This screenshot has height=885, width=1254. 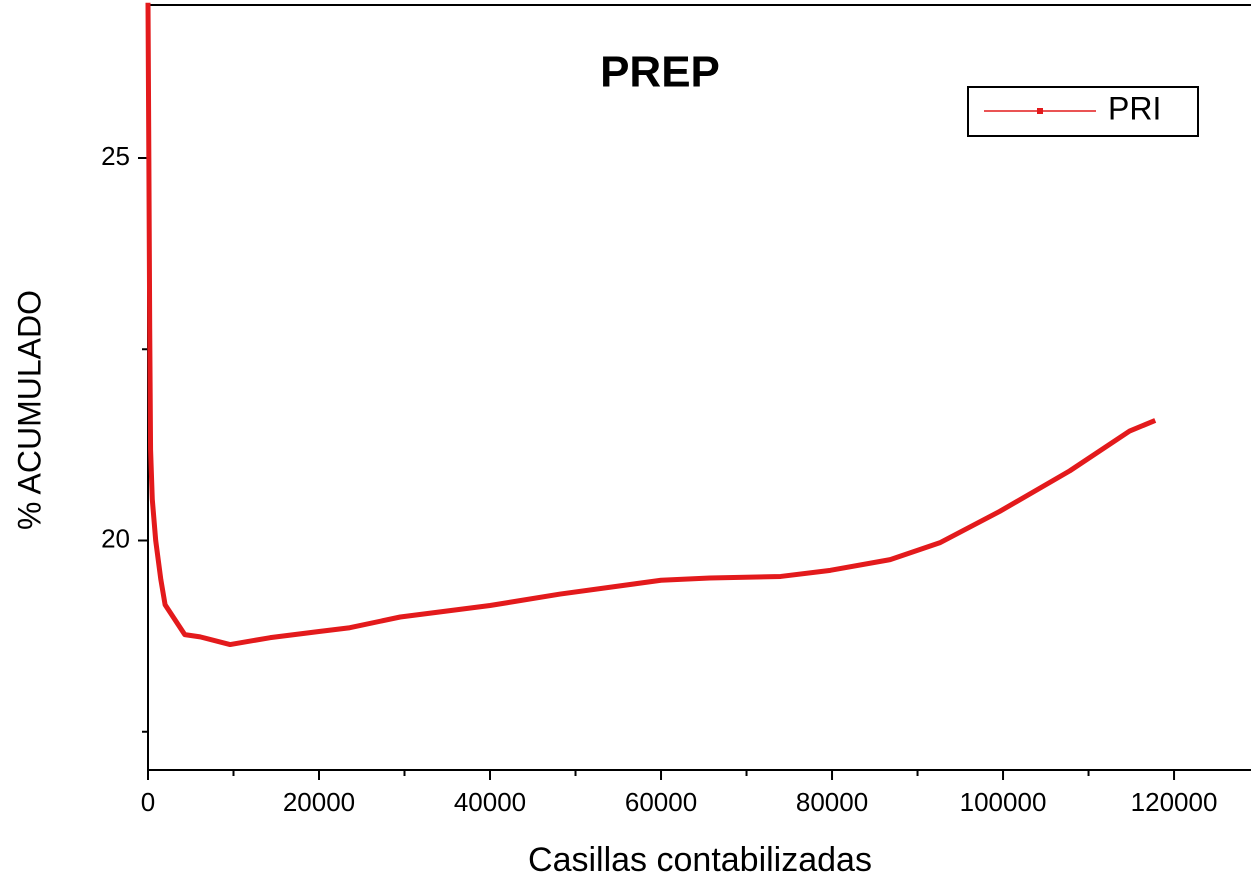 What do you see at coordinates (1003, 802) in the screenshot?
I see `x-tick-label: 100000` at bounding box center [1003, 802].